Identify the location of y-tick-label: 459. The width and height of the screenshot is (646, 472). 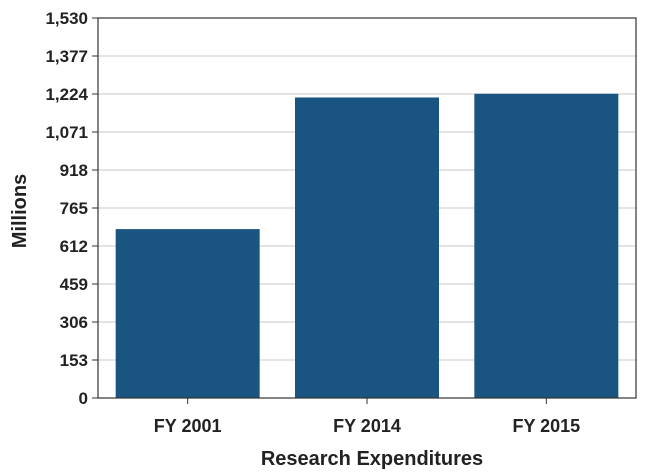
(74, 284).